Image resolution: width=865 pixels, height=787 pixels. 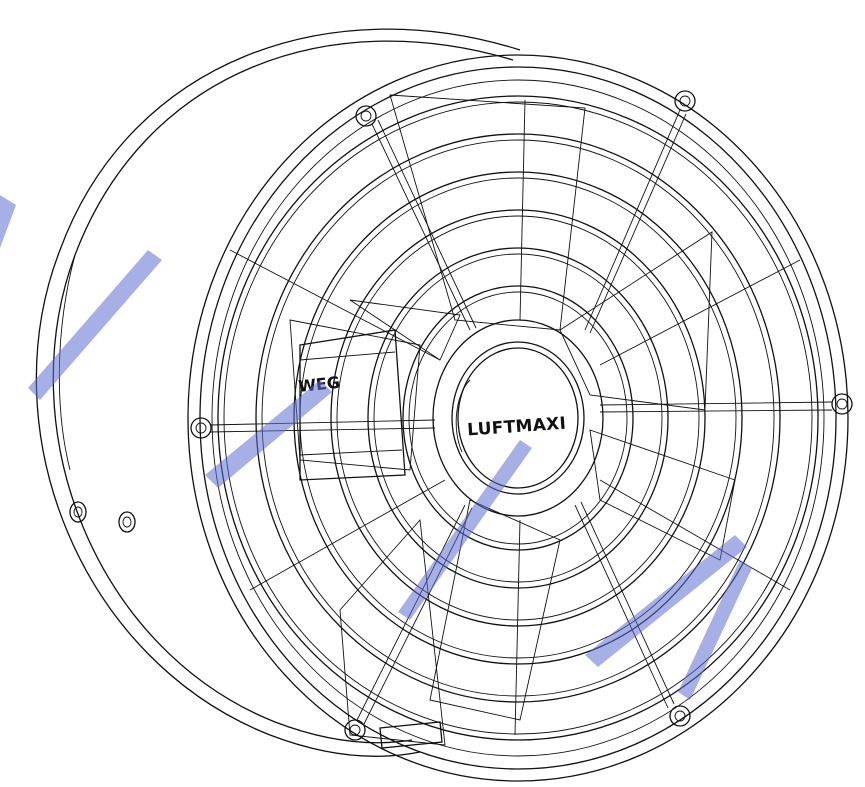 I want to click on housing-bolt-right, so click(x=127, y=522).